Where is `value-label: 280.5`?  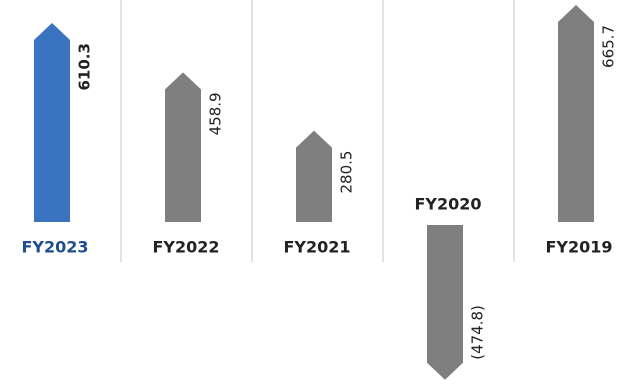 value-label: 280.5 is located at coordinates (347, 172).